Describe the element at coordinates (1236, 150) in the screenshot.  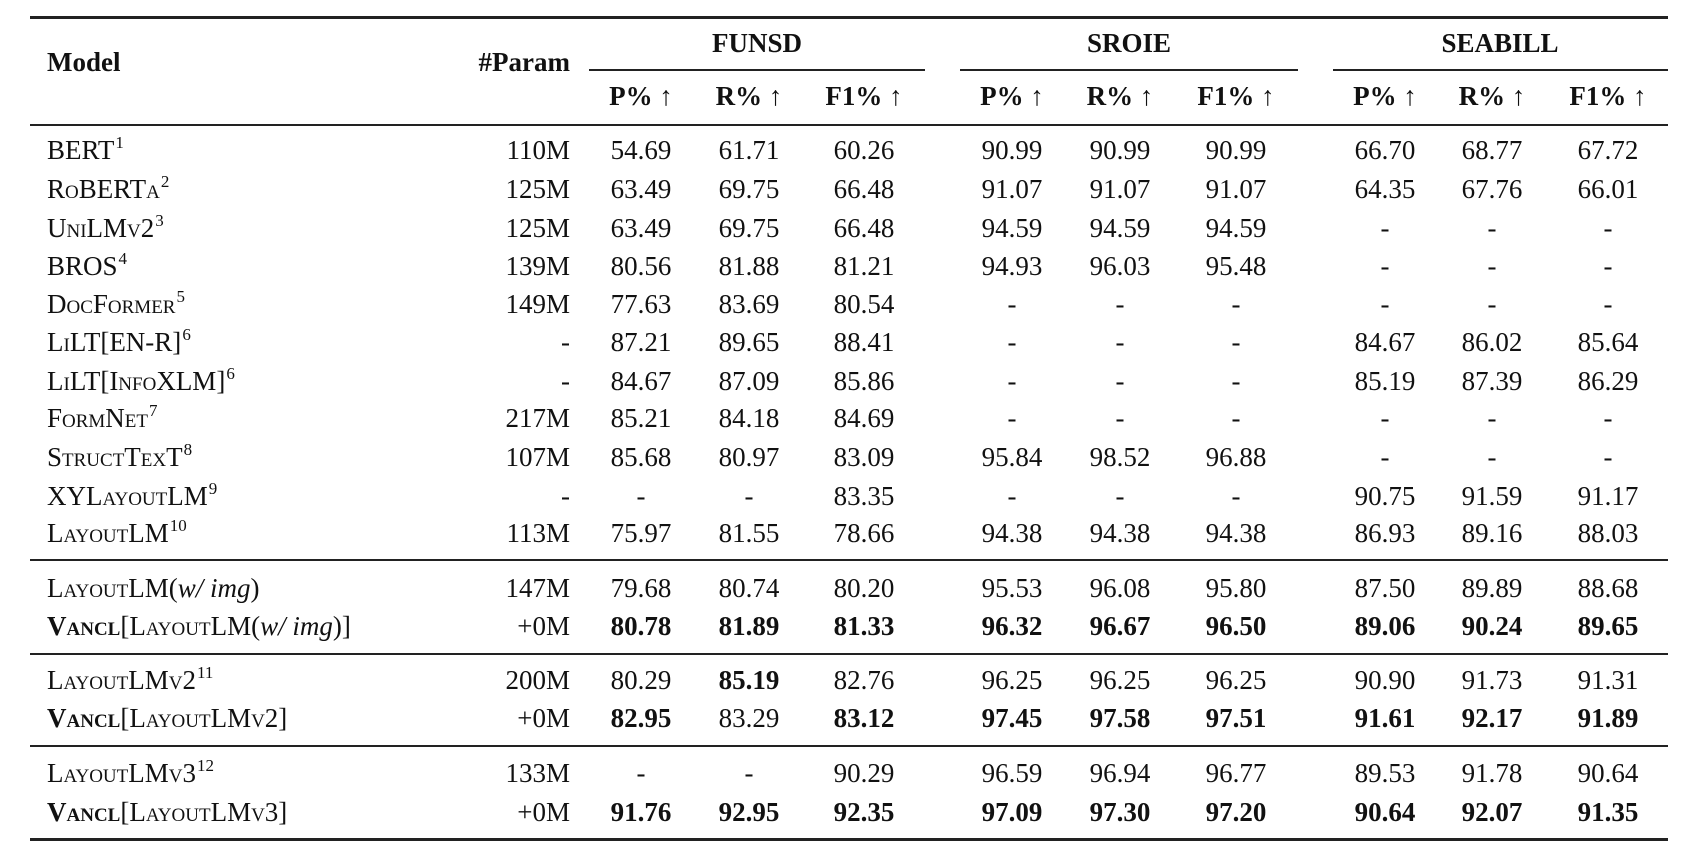
I see `metric-value: 90.99` at that location.